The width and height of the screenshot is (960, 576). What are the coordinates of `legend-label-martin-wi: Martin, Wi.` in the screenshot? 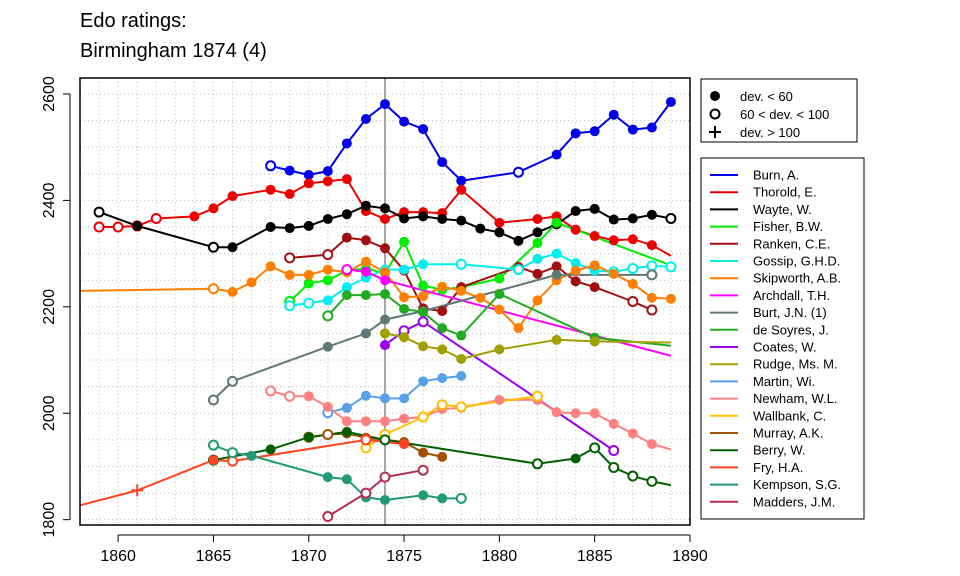 It's located at (784, 381).